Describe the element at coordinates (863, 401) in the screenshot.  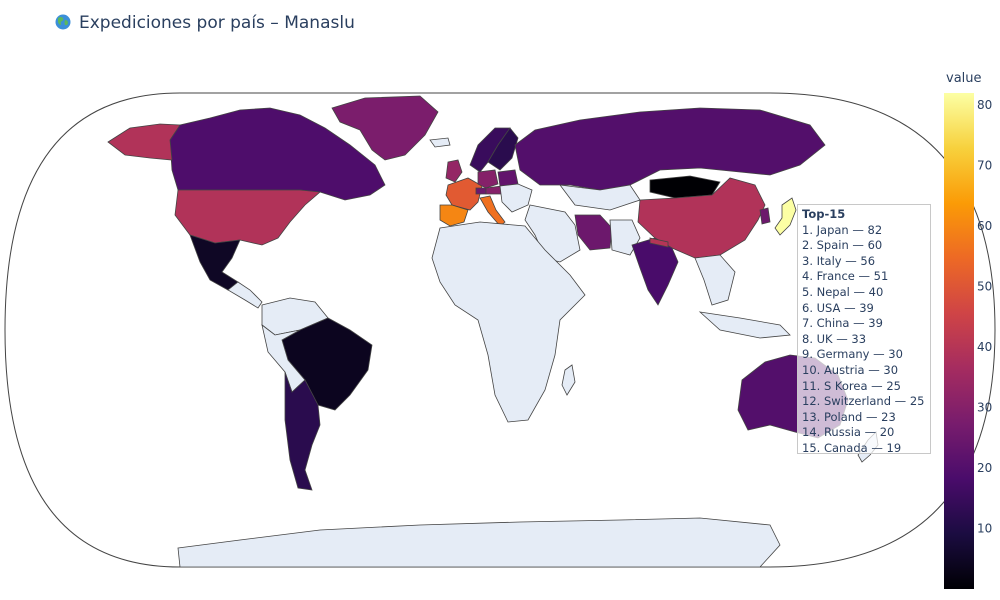
I see `top-15-item: 12. Switzerland — 25` at that location.